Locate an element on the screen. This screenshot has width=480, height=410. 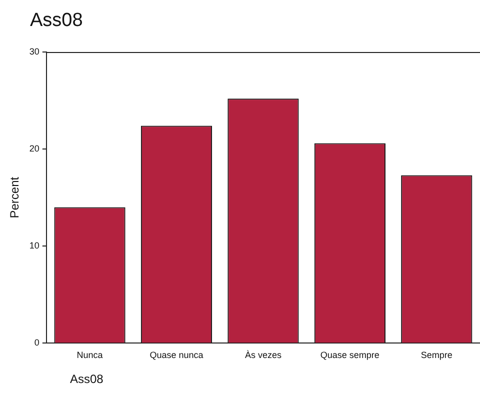
text: Ass08 is located at coordinates (87, 379).